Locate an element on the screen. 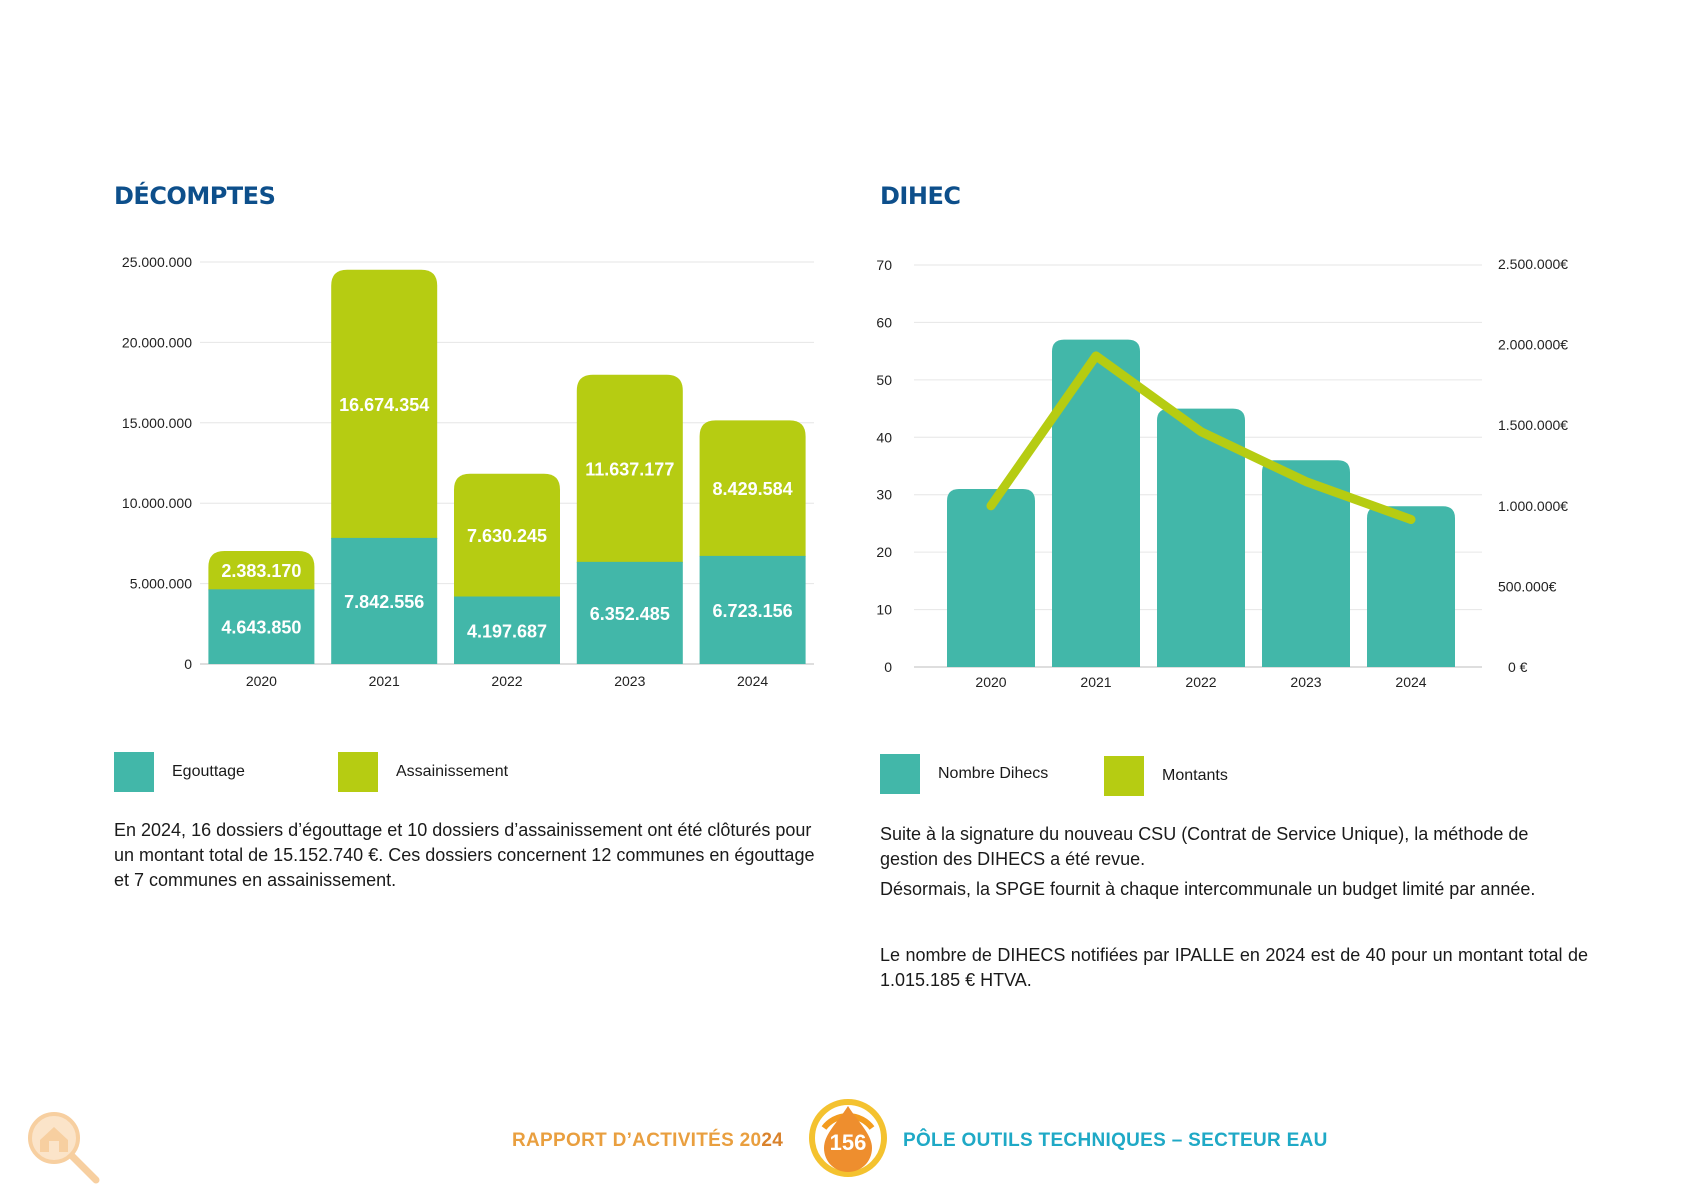 This screenshot has height=1191, width=1684. water-drop-icon: 156 is located at coordinates (848, 1138).